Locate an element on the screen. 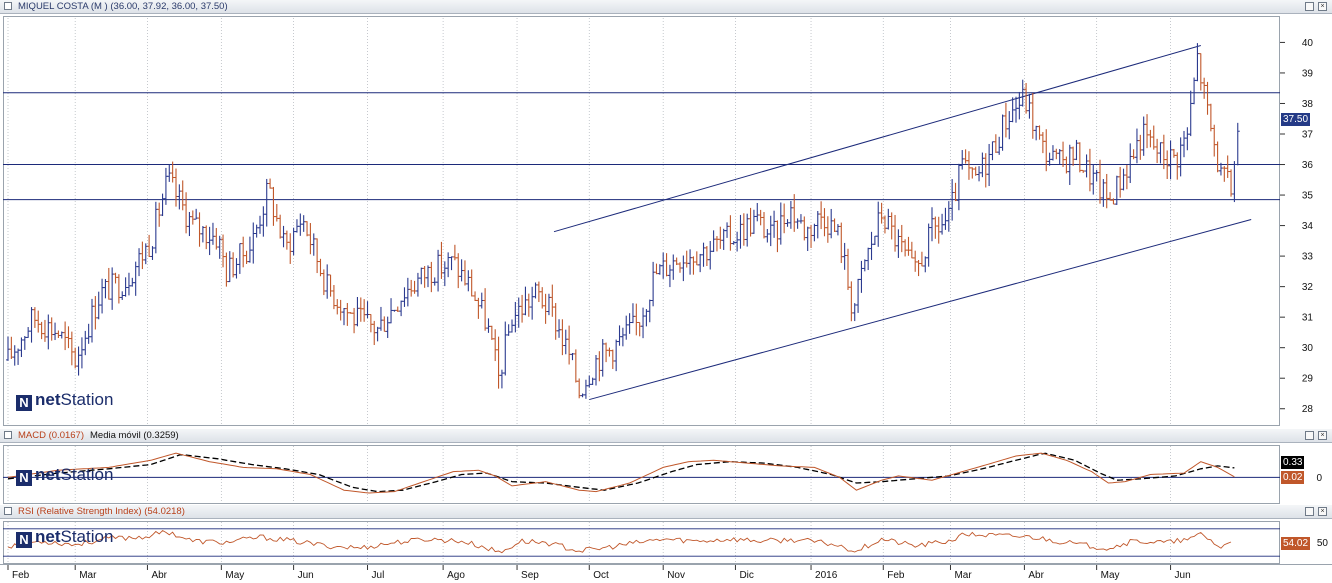 The image size is (1332, 583). macd-zero-label: 0 is located at coordinates (1319, 478).